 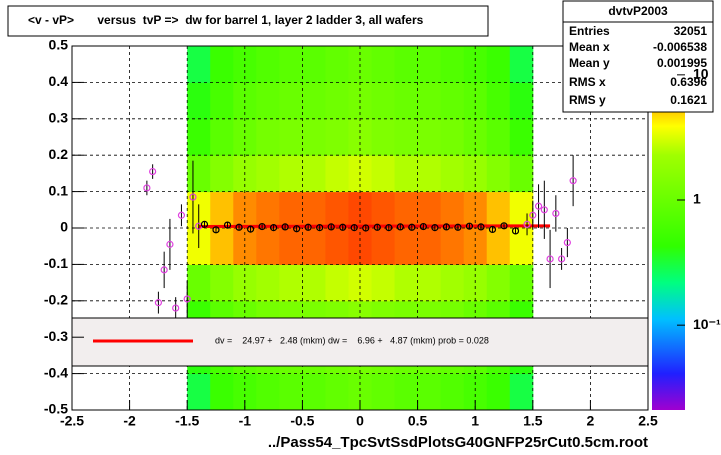 I want to click on x-tick-label: -2.5, so click(x=72, y=421).